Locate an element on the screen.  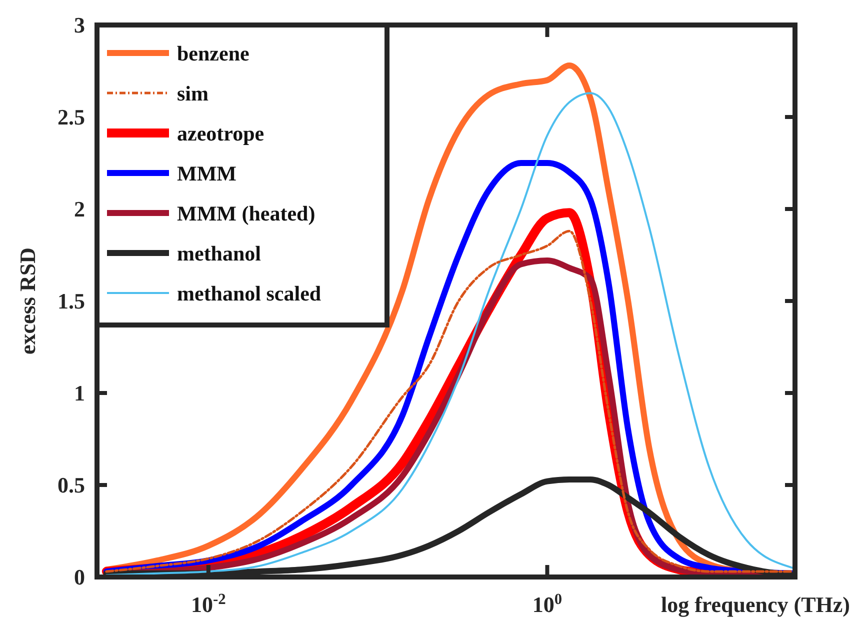
y-axis-title: excess RSD is located at coordinates (27, 301).